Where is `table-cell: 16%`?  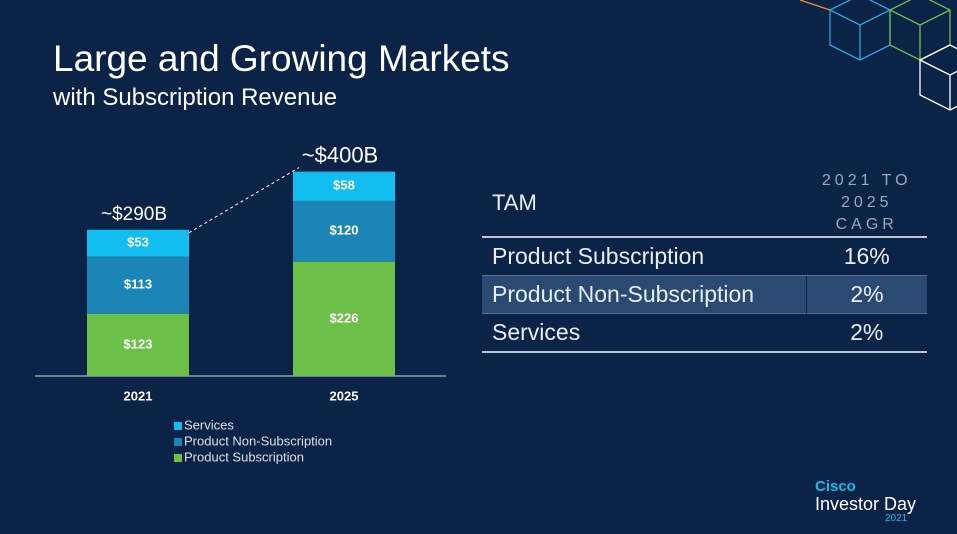 table-cell: 16% is located at coordinates (866, 256).